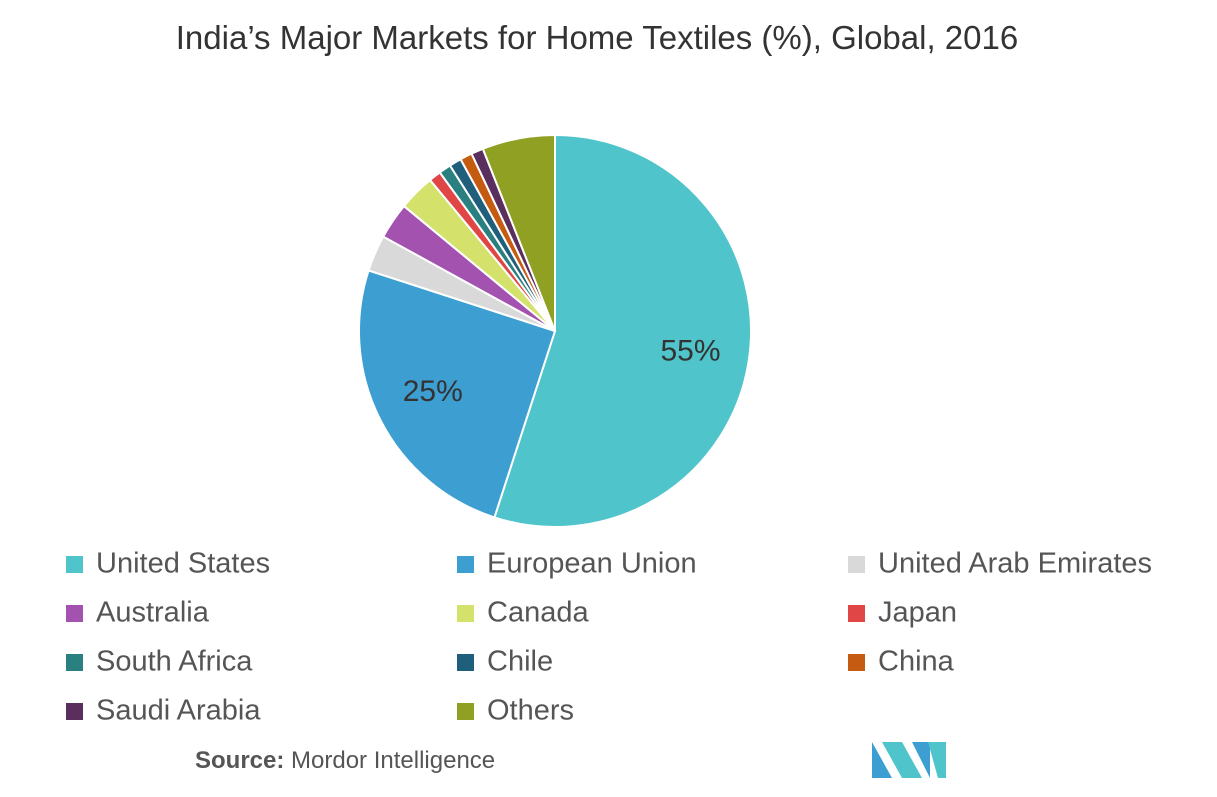 This screenshot has height=797, width=1217. I want to click on legend-label: European Union, so click(592, 564).